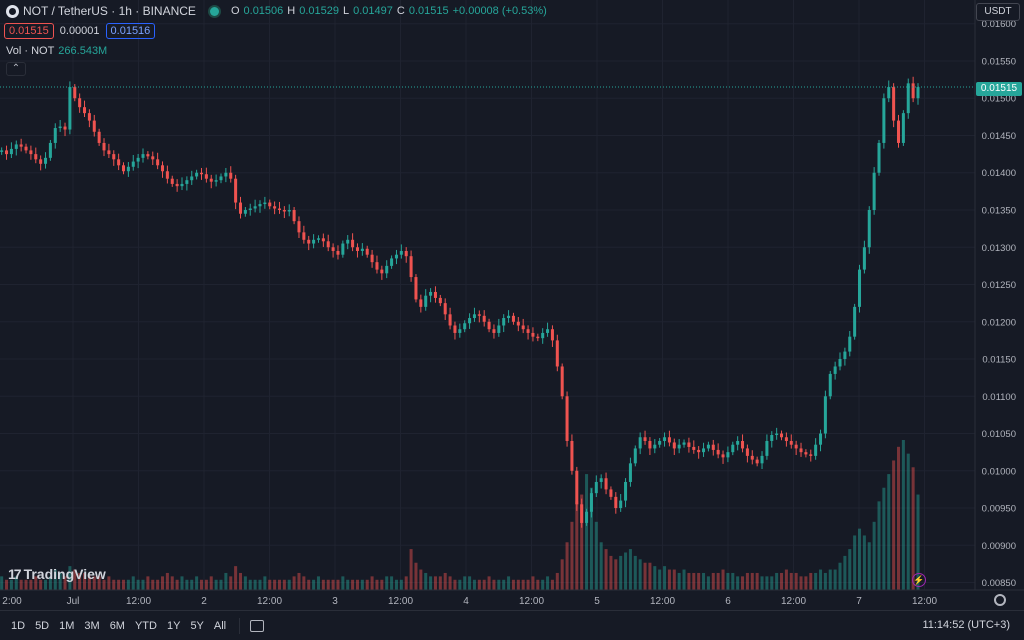 This screenshot has height=640, width=1024. I want to click on sell-price-button: 0.01515, so click(29, 31).